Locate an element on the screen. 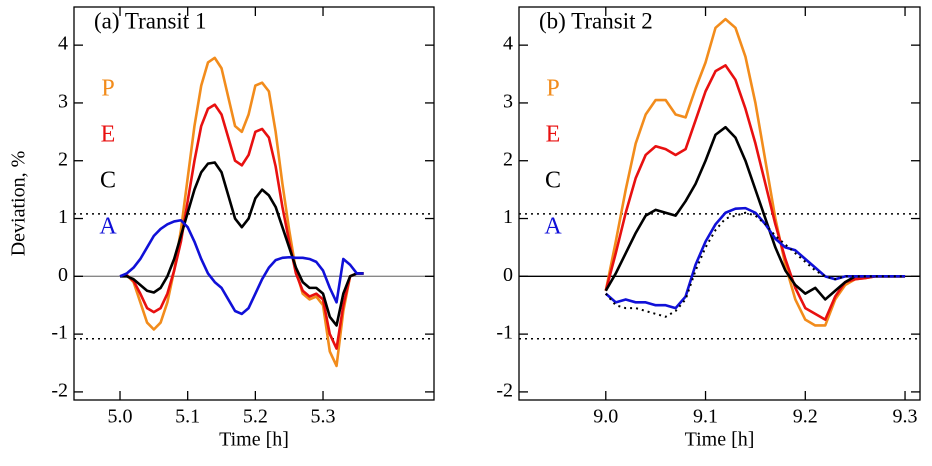 This screenshot has height=466, width=932. chart-title: (b) Transit 2 is located at coordinates (596, 20).